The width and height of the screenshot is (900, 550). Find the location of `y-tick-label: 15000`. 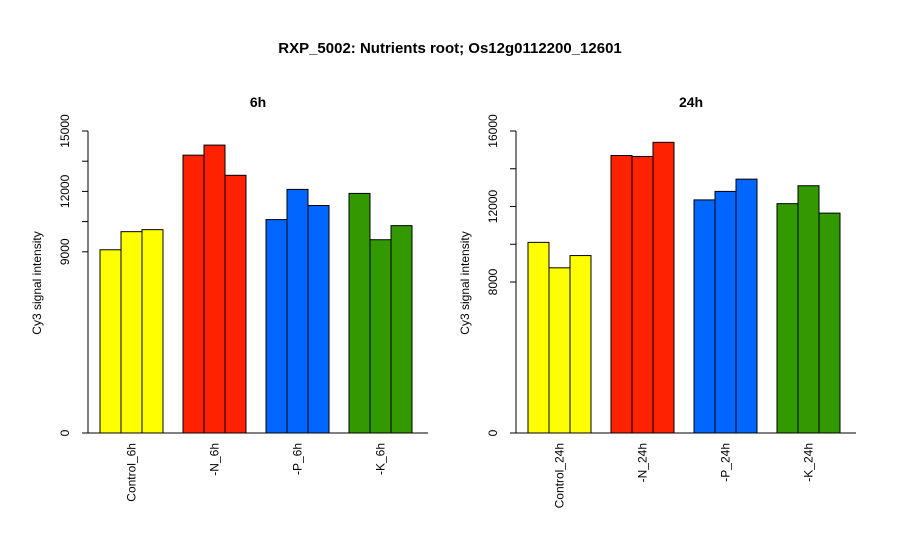

y-tick-label: 15000 is located at coordinates (65, 131).